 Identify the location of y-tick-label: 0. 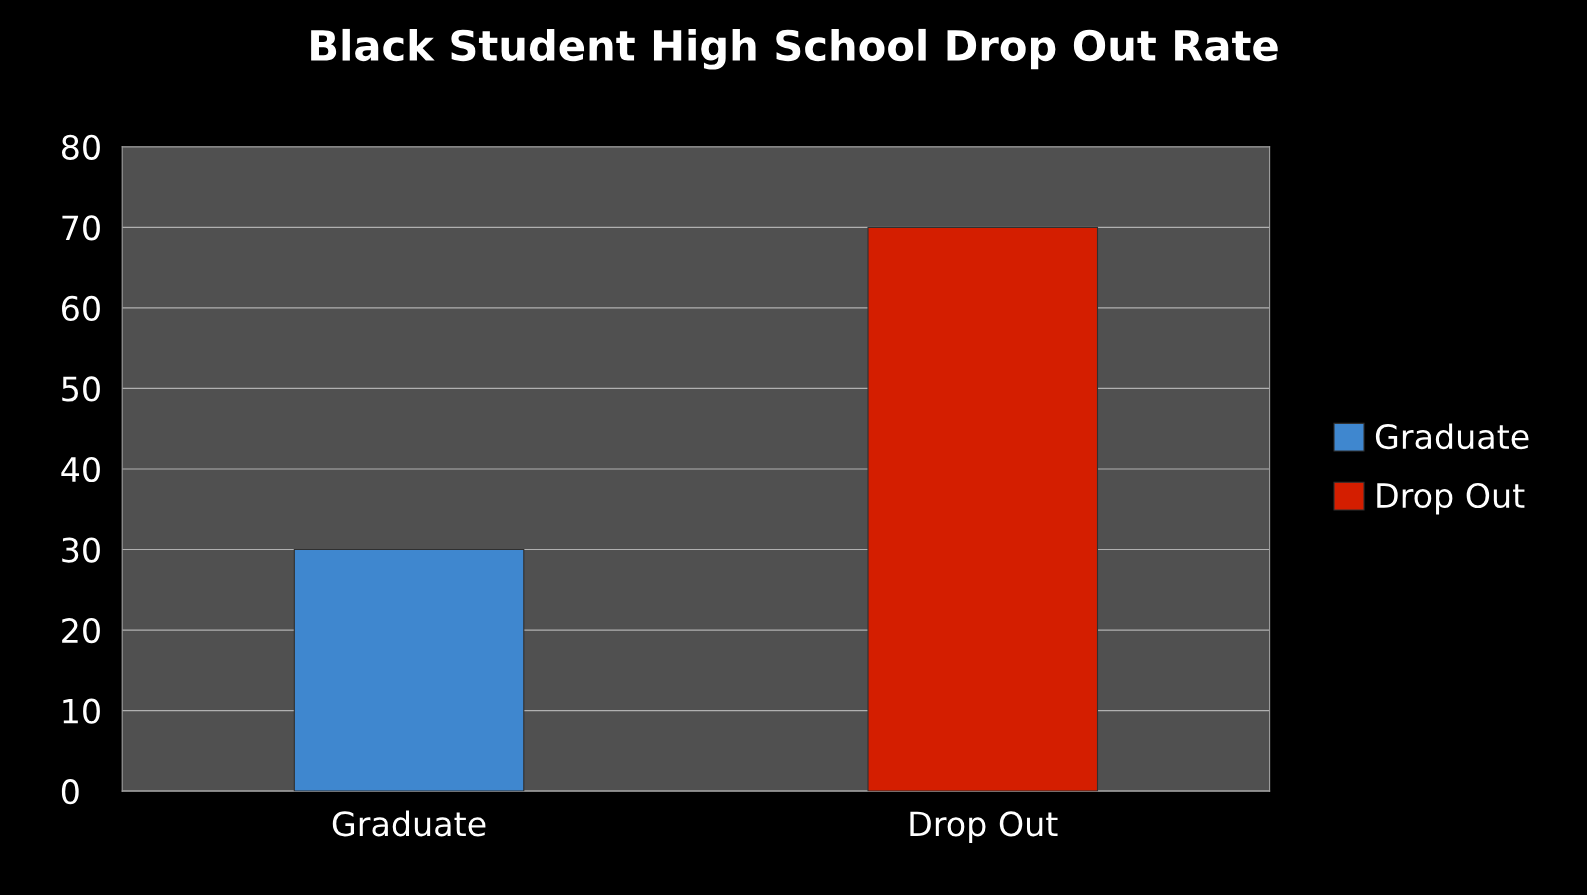
(70, 792).